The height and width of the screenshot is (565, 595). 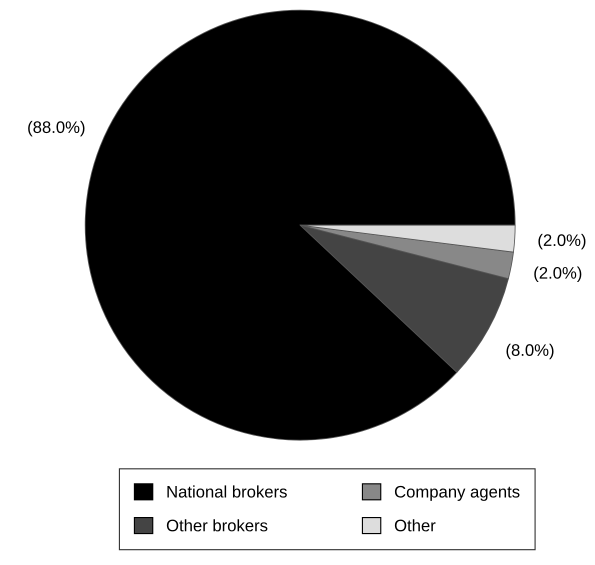 What do you see at coordinates (415, 525) in the screenshot?
I see `legend-label: Other` at bounding box center [415, 525].